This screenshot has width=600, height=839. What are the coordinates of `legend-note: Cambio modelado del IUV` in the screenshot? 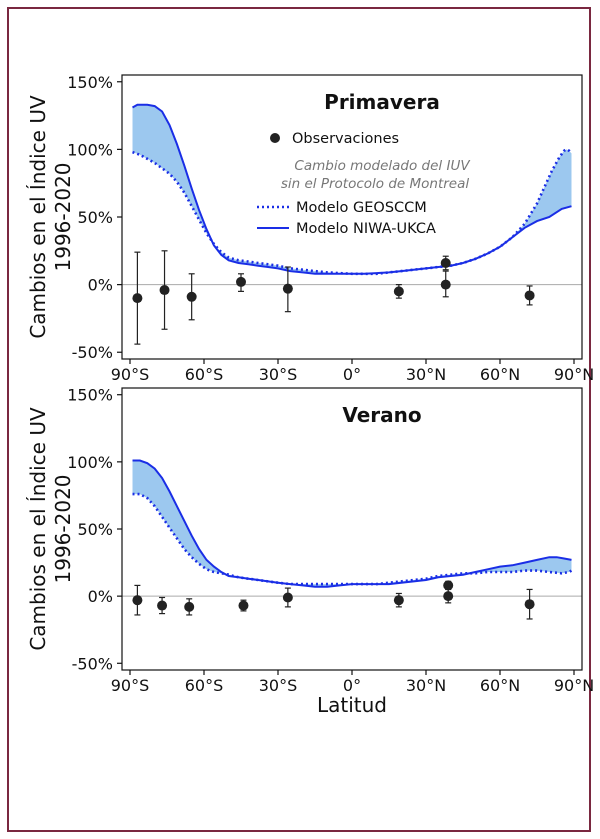 It's located at (382, 166).